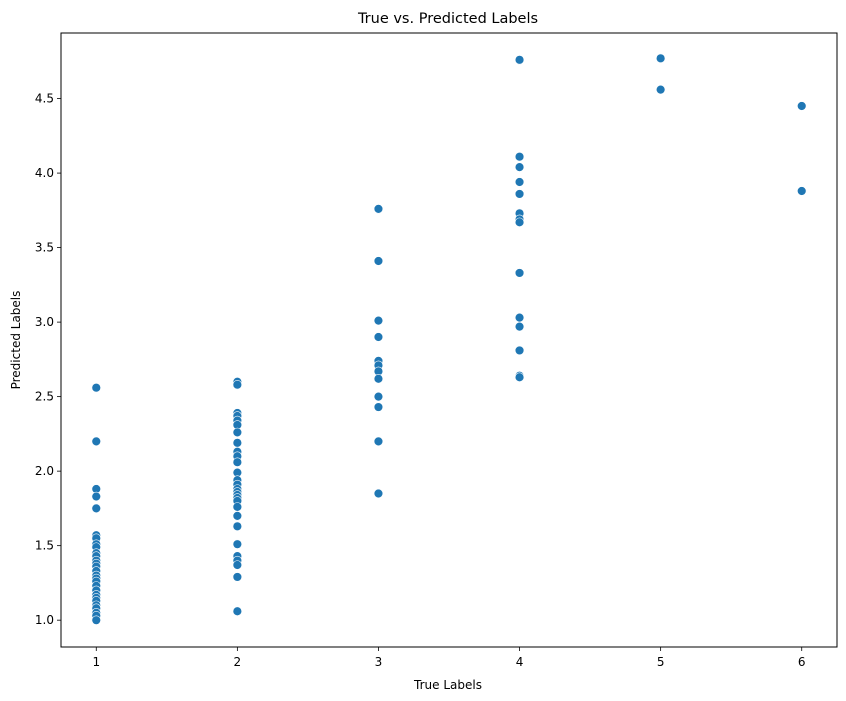 The image size is (846, 701). Describe the element at coordinates (520, 662) in the screenshot. I see `x-tick-label: 4` at that location.